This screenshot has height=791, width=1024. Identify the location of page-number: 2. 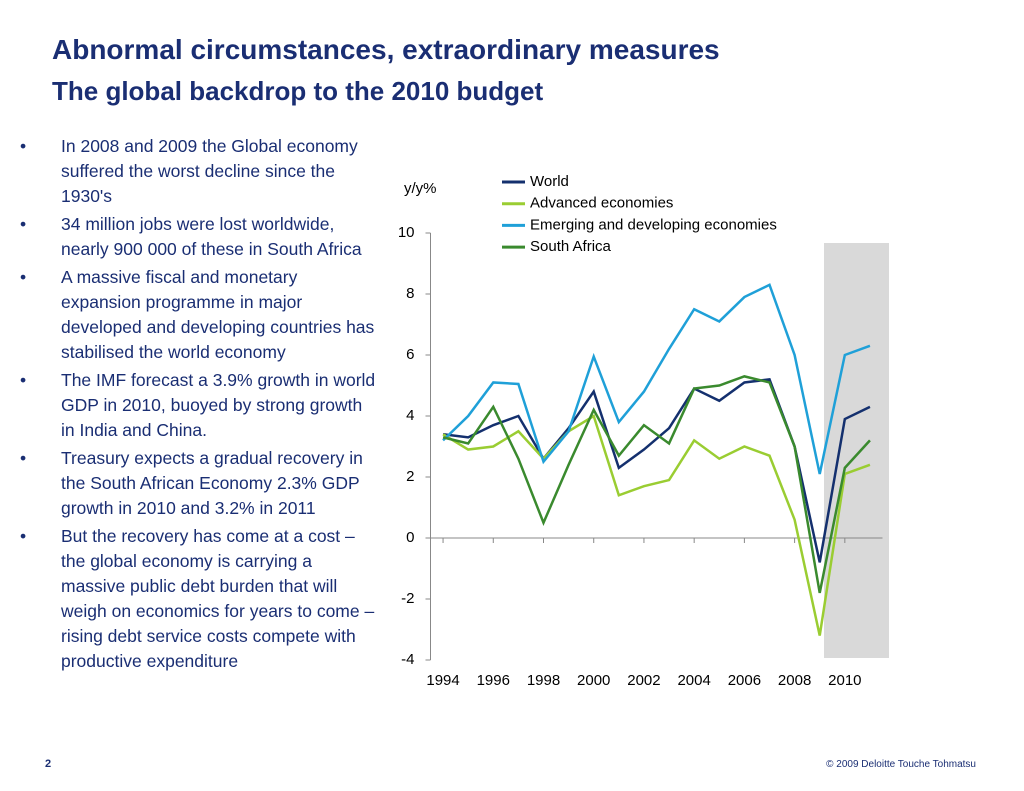
(48, 764).